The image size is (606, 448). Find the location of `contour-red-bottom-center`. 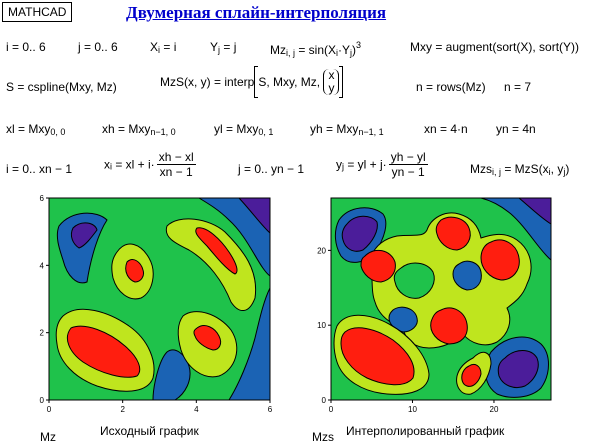

contour-red-bottom-center is located at coordinates (449, 326).